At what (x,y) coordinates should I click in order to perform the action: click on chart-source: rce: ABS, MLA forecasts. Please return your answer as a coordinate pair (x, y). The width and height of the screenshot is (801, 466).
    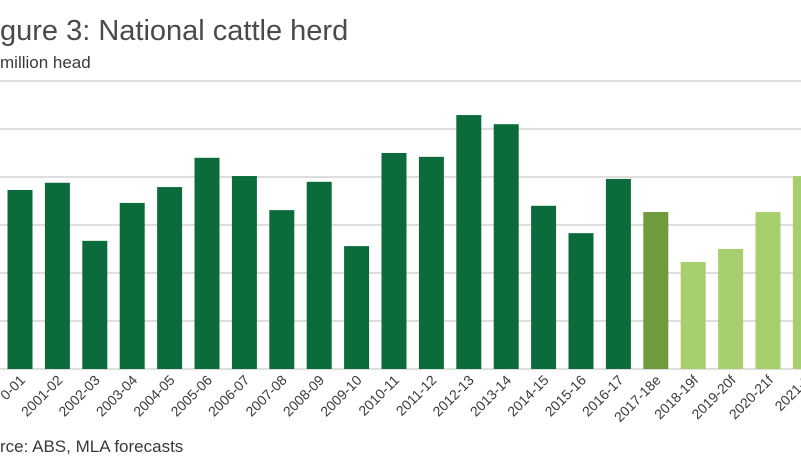
    Looking at the image, I should click on (91, 446).